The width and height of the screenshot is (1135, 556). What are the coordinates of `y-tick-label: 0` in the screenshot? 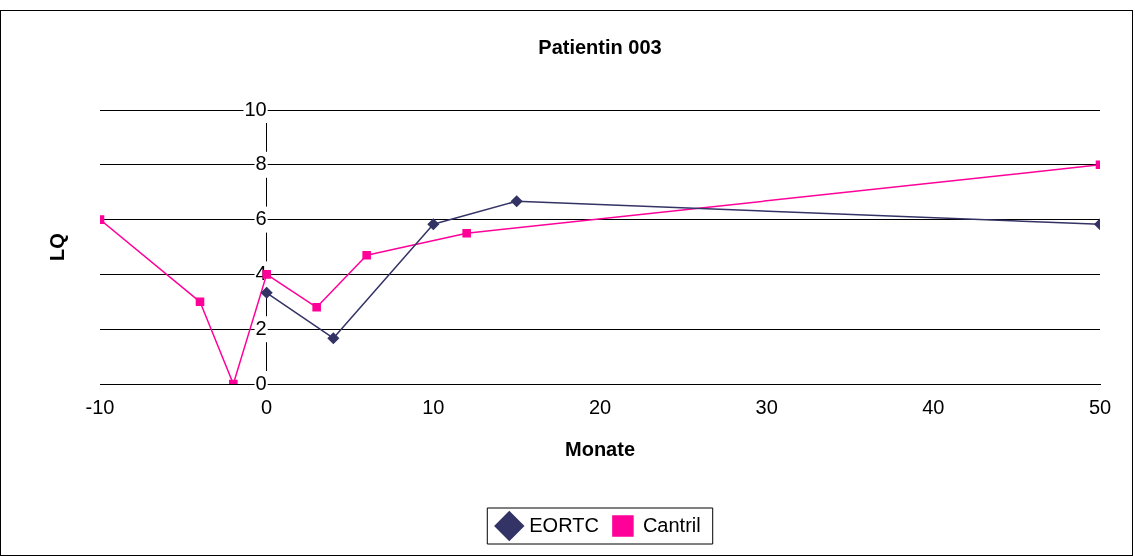 It's located at (261, 382).